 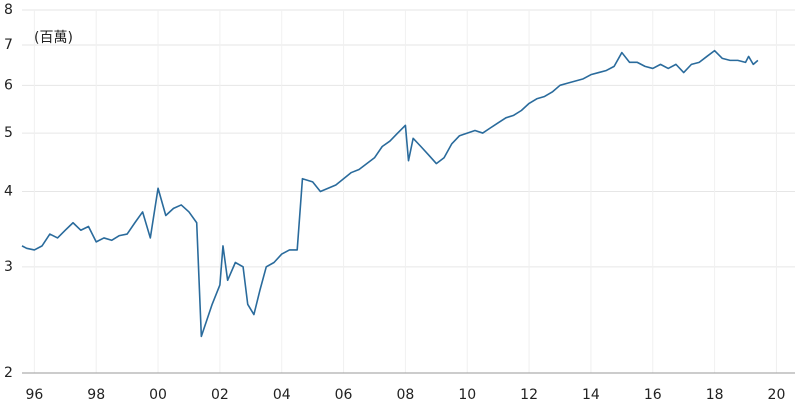 I want to click on x-tick-label: 00, so click(x=158, y=395).